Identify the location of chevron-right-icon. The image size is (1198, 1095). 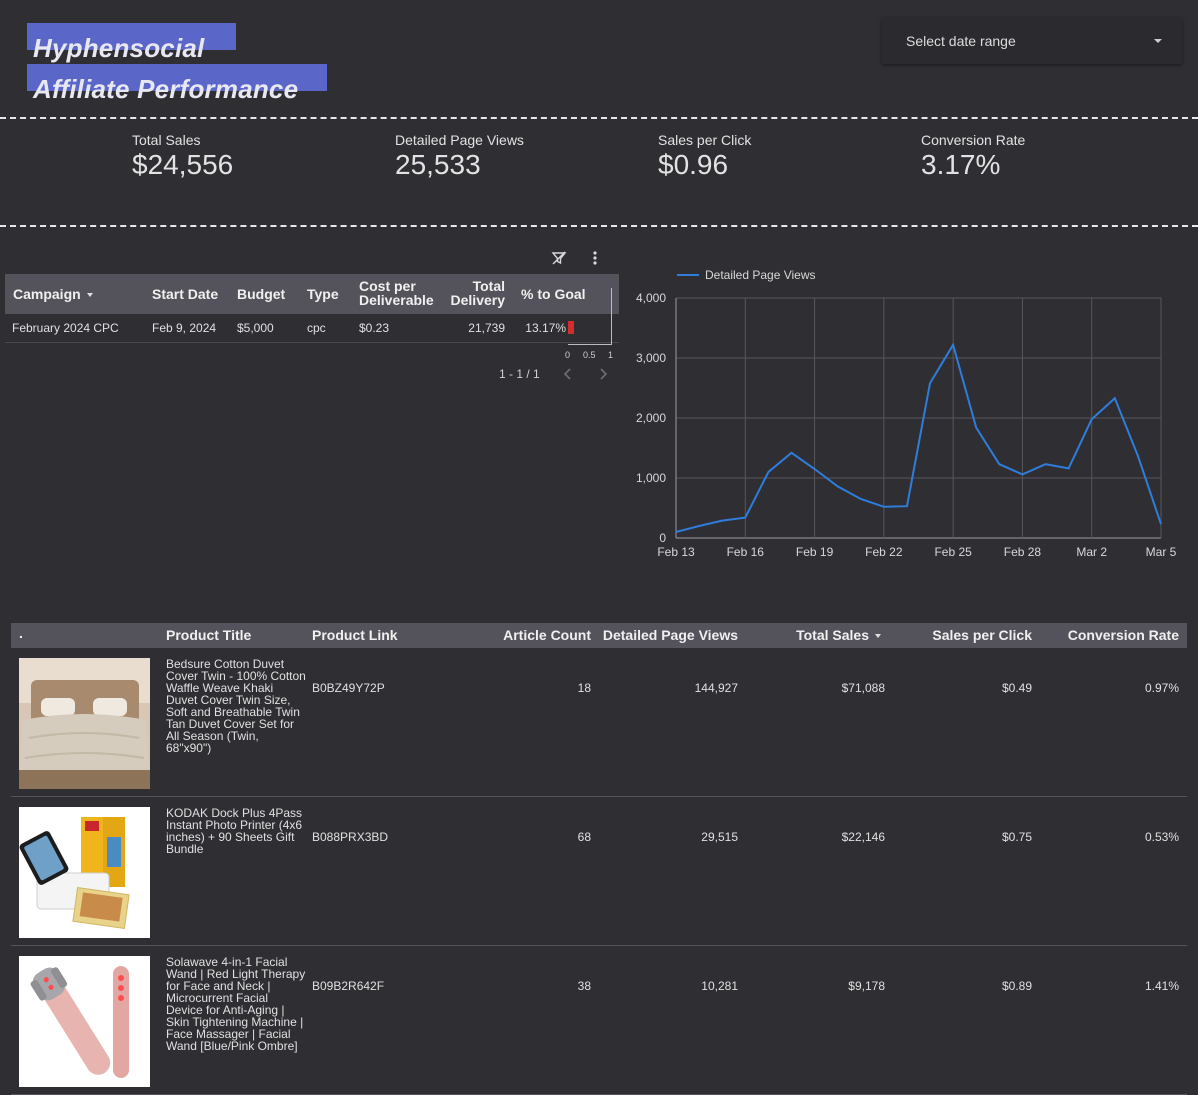
(603, 374).